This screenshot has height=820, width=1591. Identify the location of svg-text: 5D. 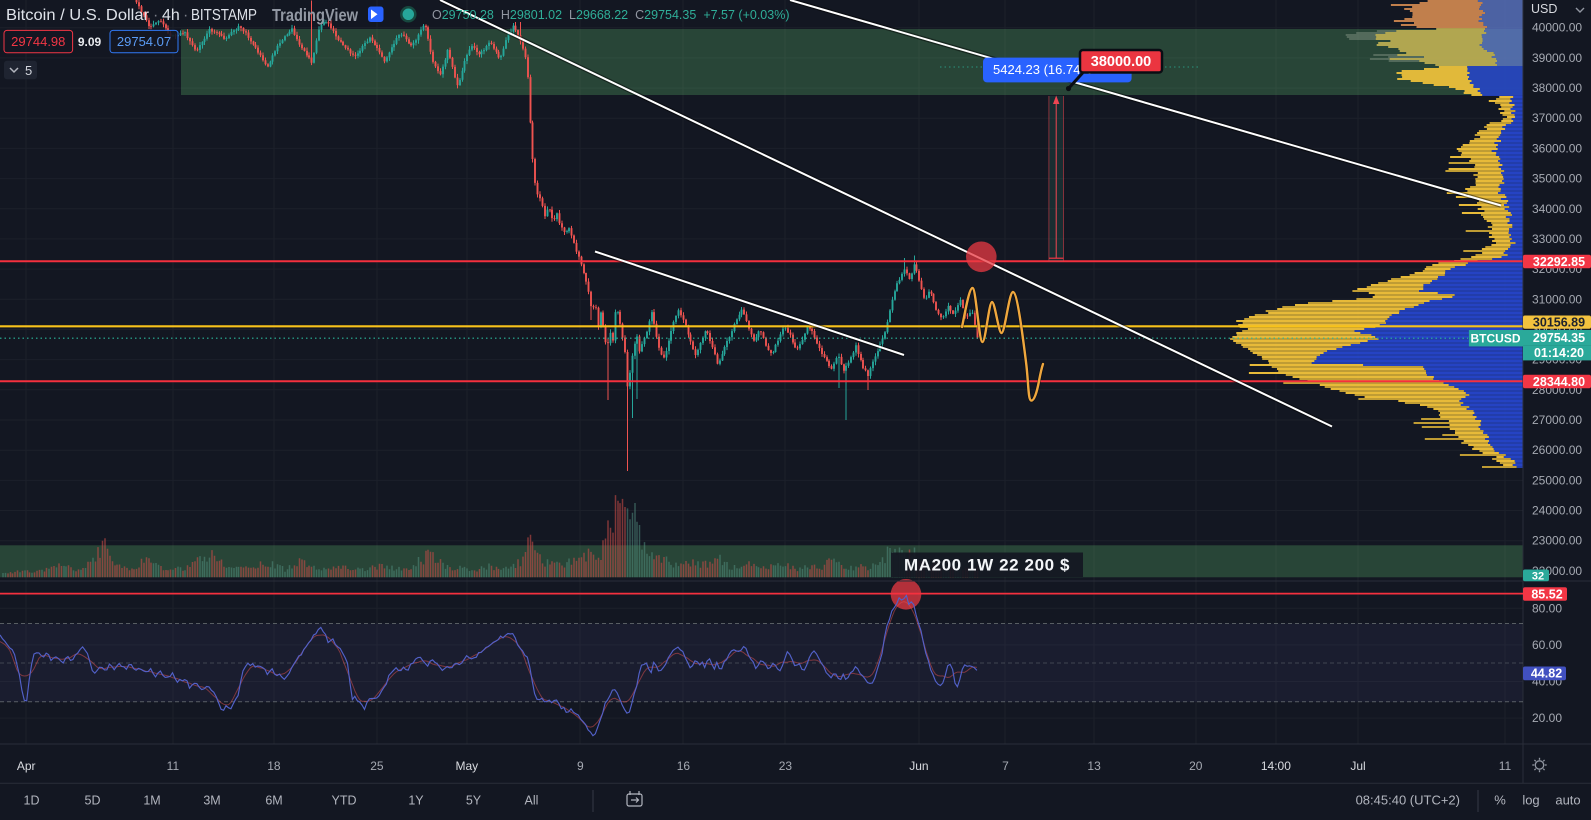
(93, 801).